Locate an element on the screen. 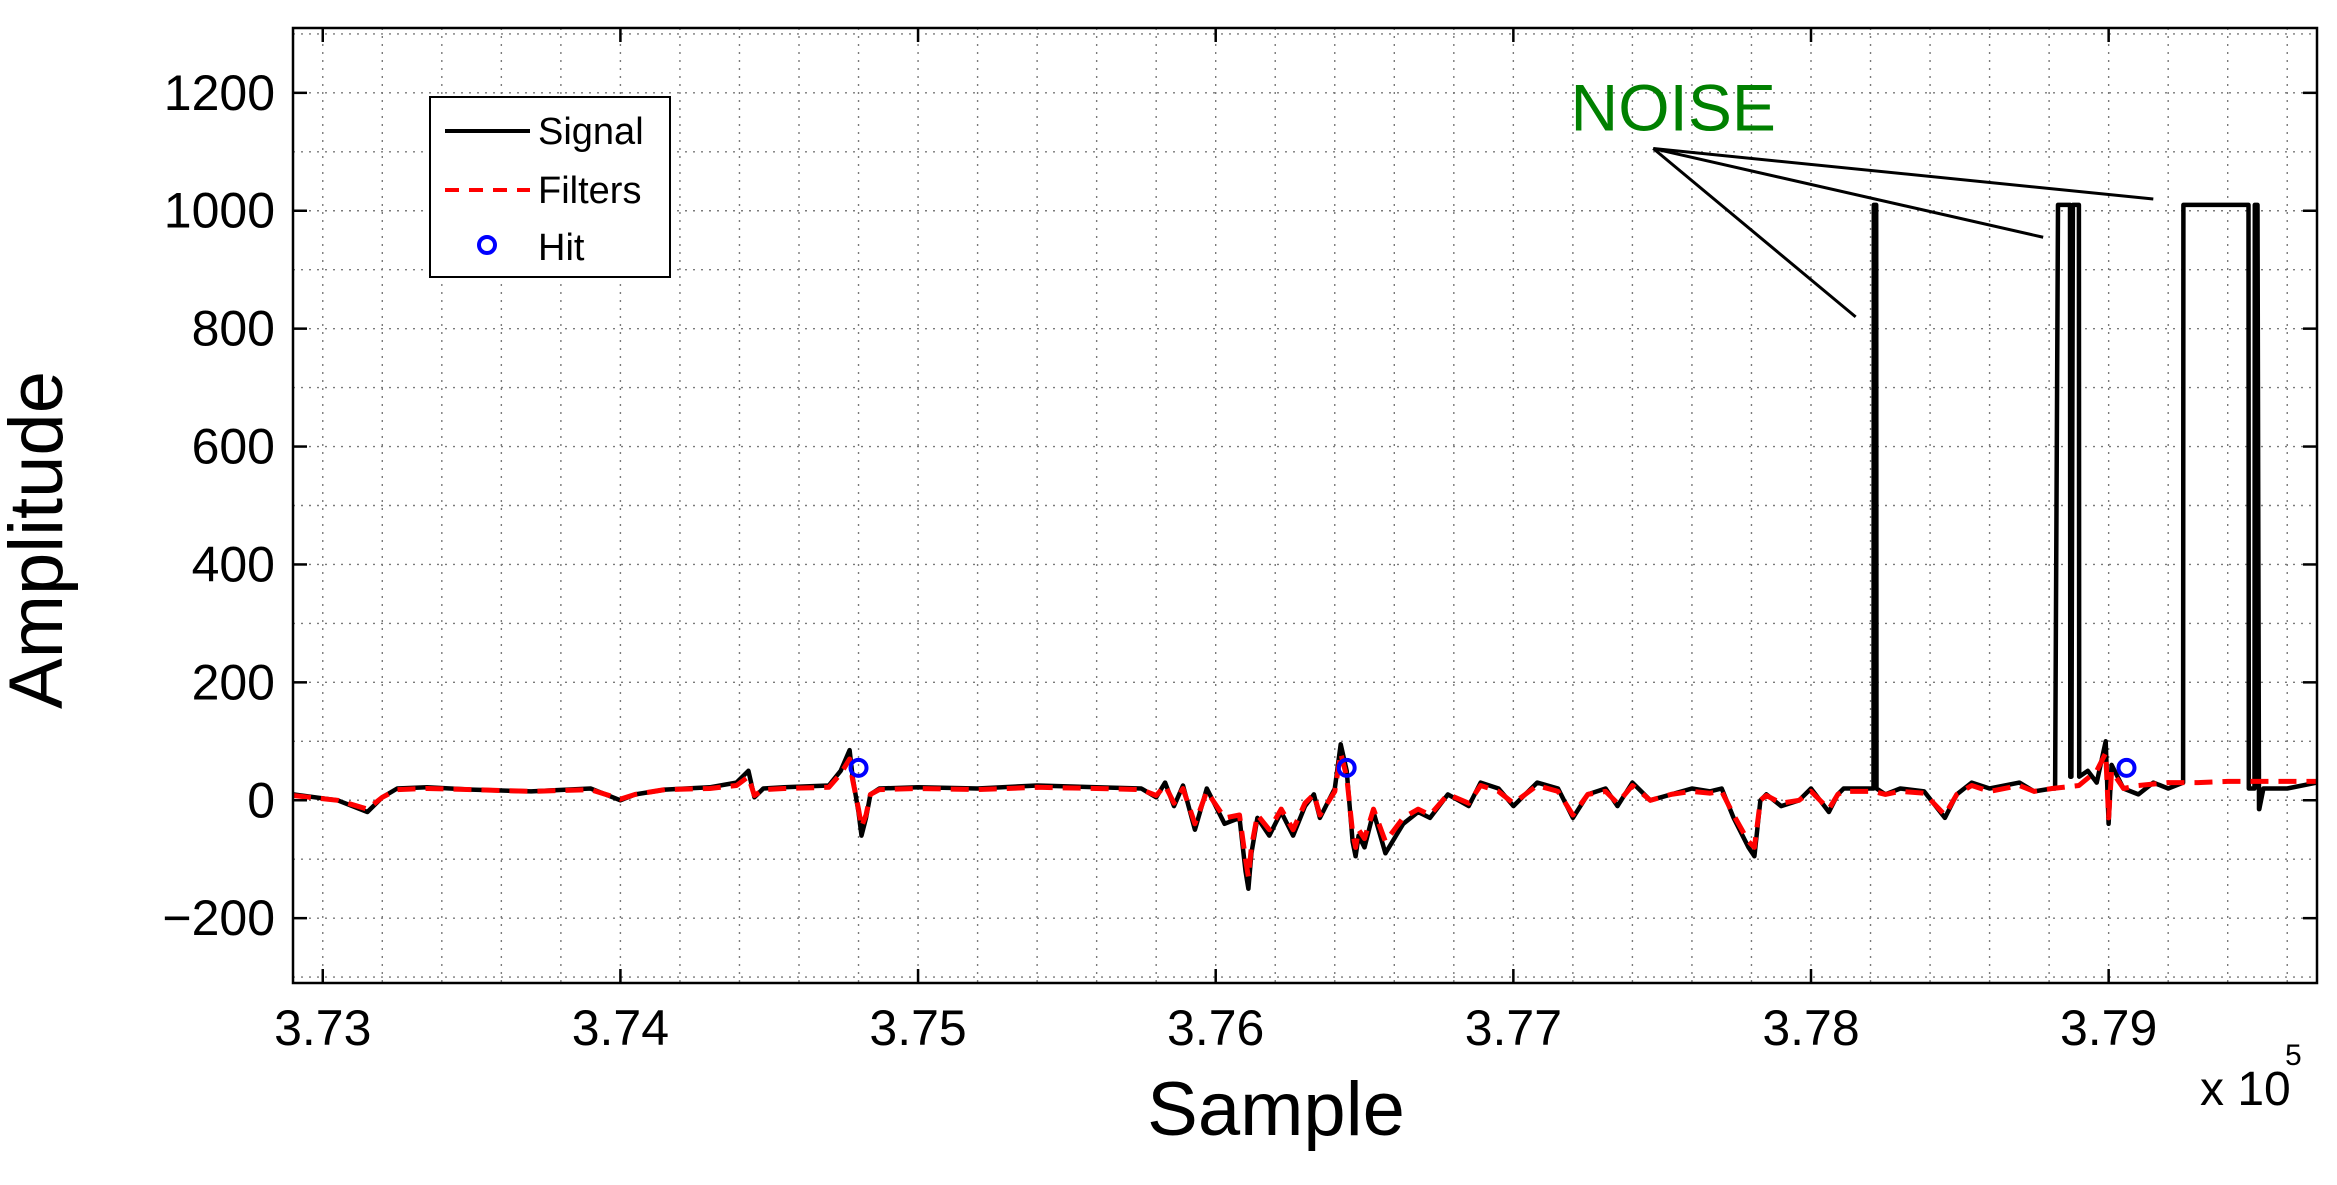 The image size is (2337, 1185). legend-label-filters: Filters is located at coordinates (589, 191).